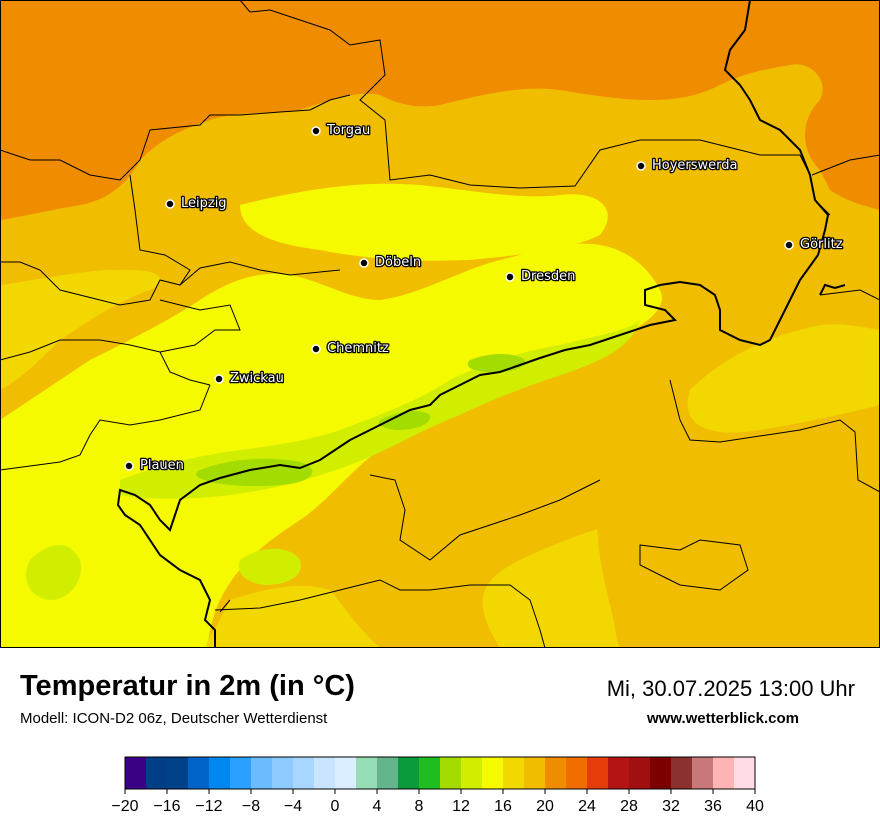 The image size is (880, 830). I want to click on scale-tick-label: −12, so click(208, 806).